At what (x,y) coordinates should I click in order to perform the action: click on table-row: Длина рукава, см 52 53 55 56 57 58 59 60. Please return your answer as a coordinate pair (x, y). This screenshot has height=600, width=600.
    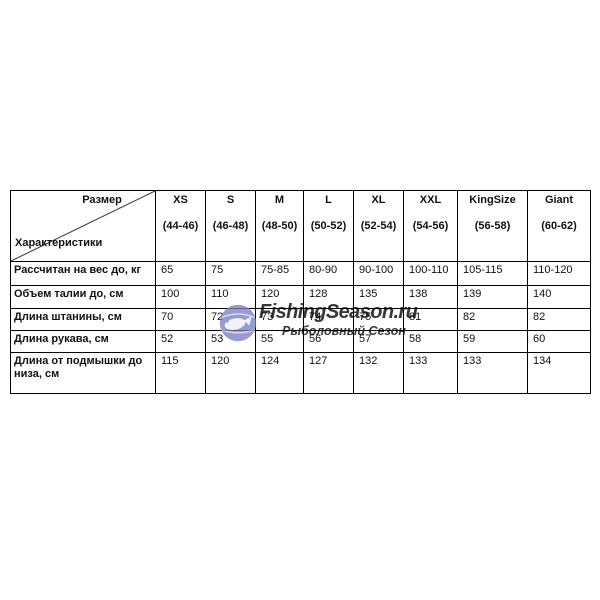
    Looking at the image, I should click on (300, 341).